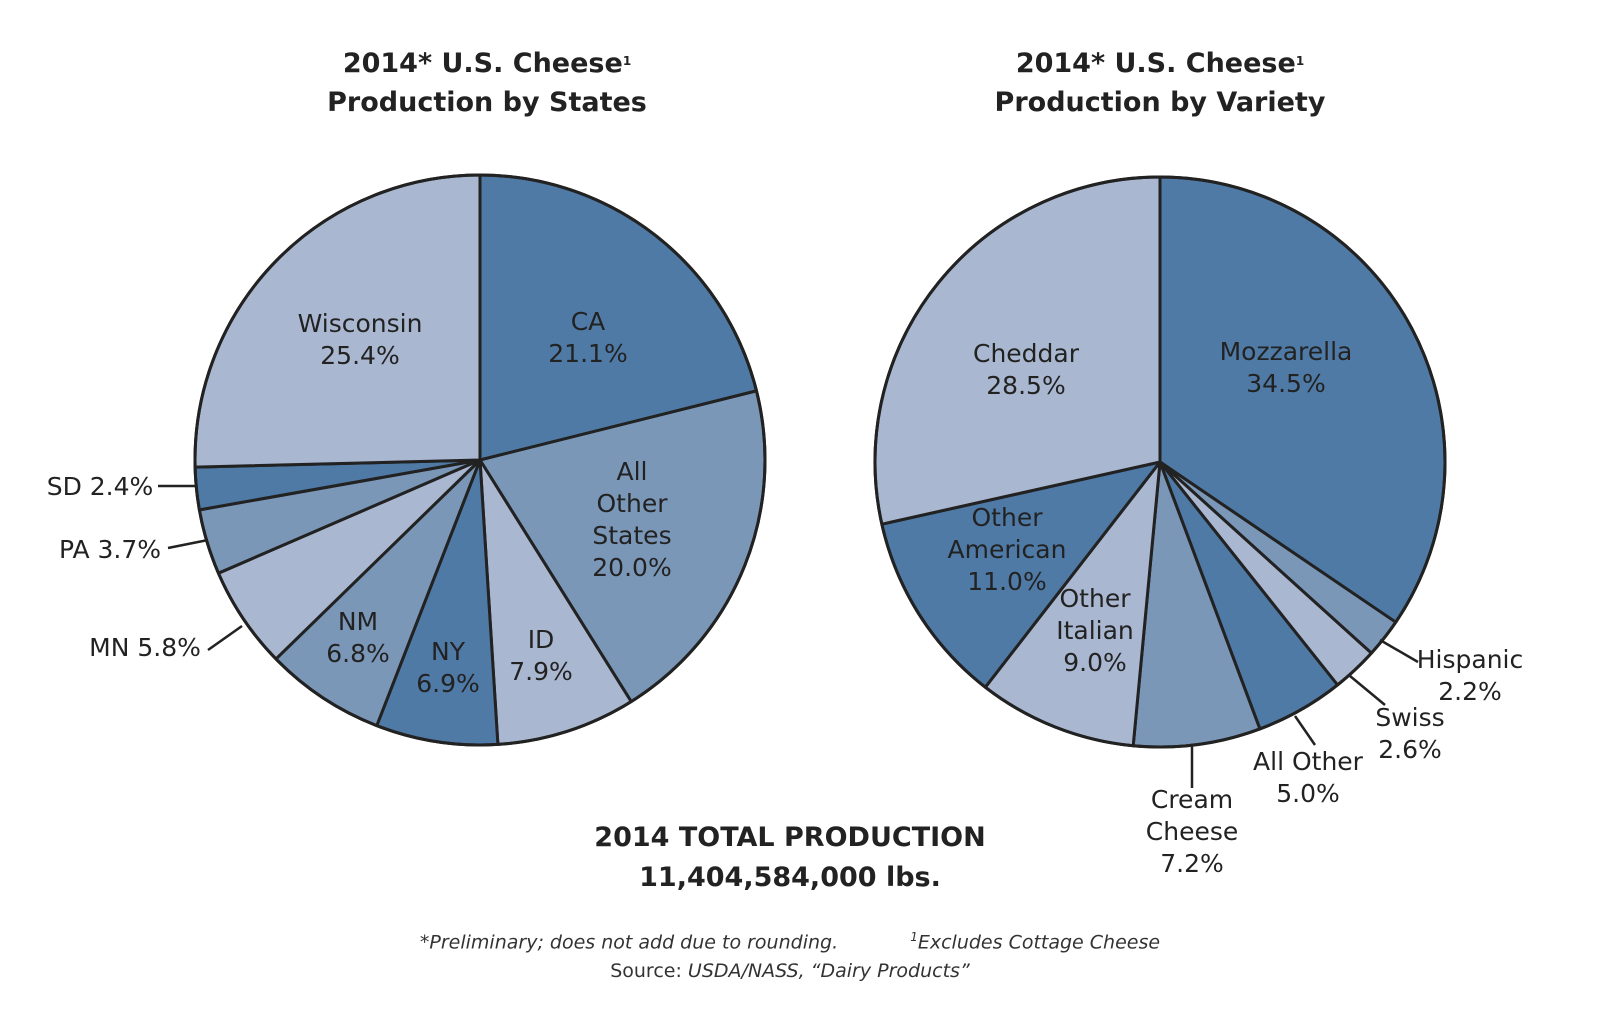 Image resolution: width=1600 pixels, height=1034 pixels. I want to click on label-line: States, so click(631, 535).